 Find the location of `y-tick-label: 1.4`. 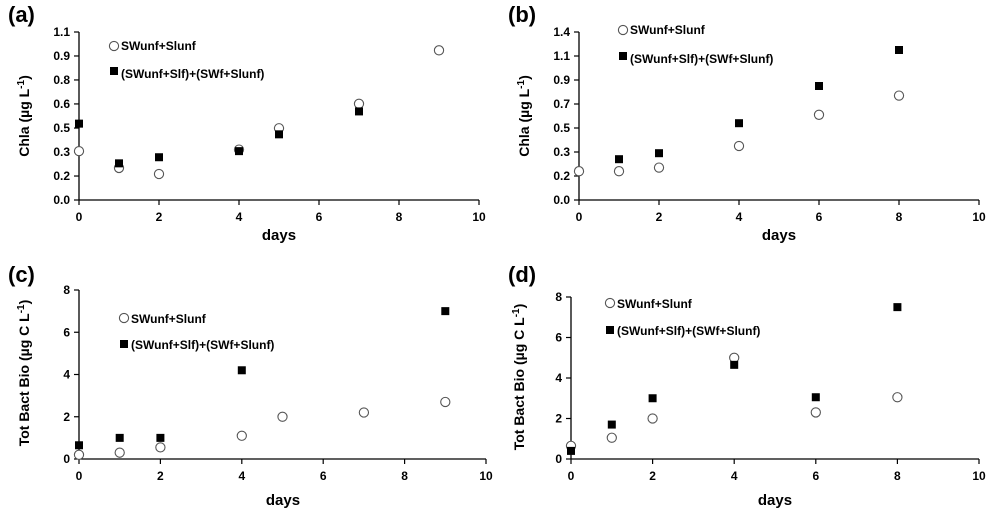

y-tick-label: 1.4 is located at coordinates (561, 32).